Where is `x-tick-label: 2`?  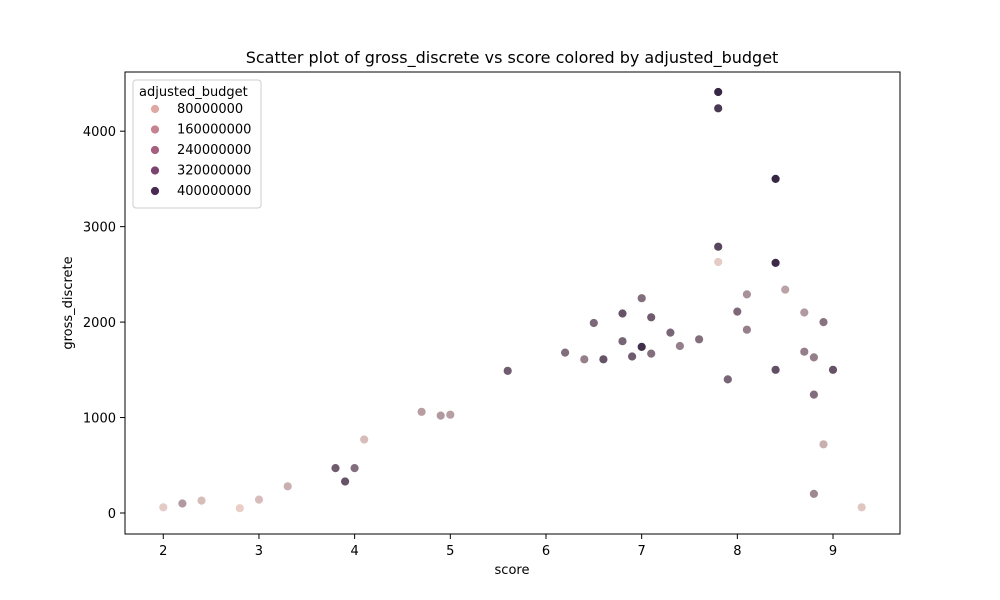 x-tick-label: 2 is located at coordinates (163, 551).